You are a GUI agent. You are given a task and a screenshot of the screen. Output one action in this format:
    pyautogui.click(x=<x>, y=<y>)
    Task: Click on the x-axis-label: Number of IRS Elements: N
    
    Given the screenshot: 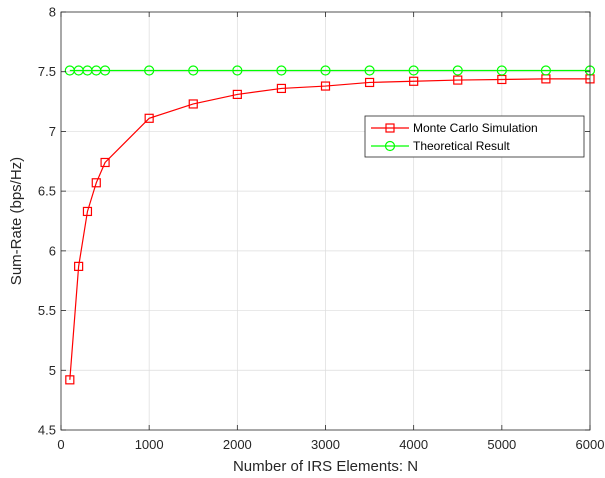 What is the action you would take?
    pyautogui.click(x=325, y=466)
    